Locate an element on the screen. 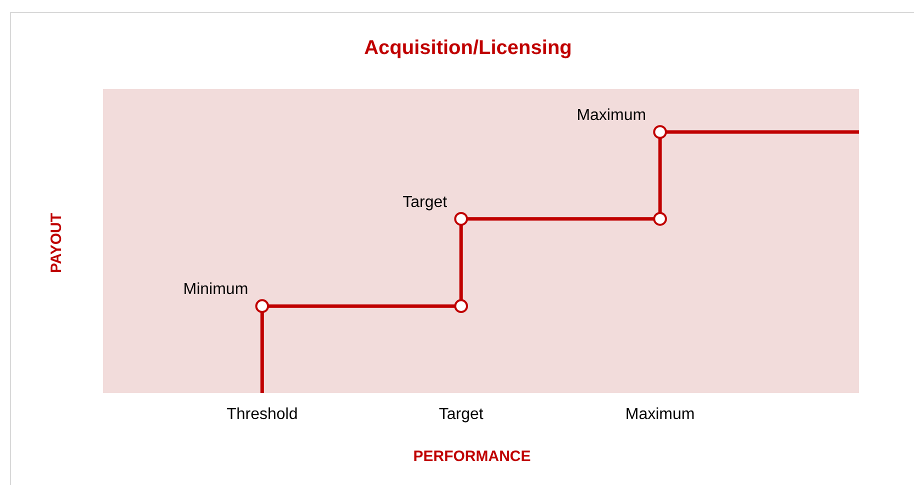 Image resolution: width=914 pixels, height=485 pixels. x-tick-label: Threshold is located at coordinates (262, 414).